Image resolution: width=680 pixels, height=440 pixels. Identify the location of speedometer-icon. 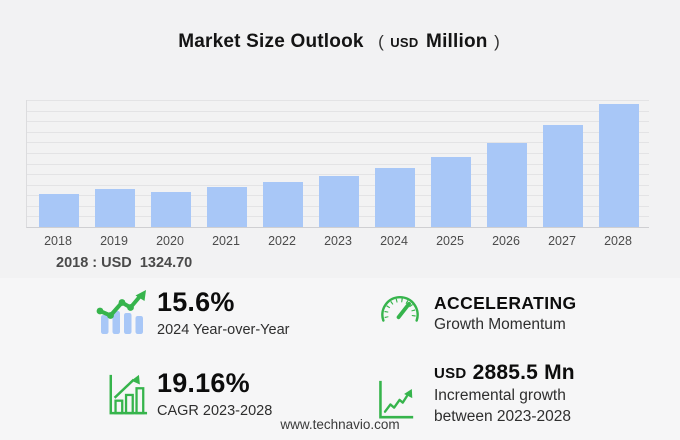
(400, 311).